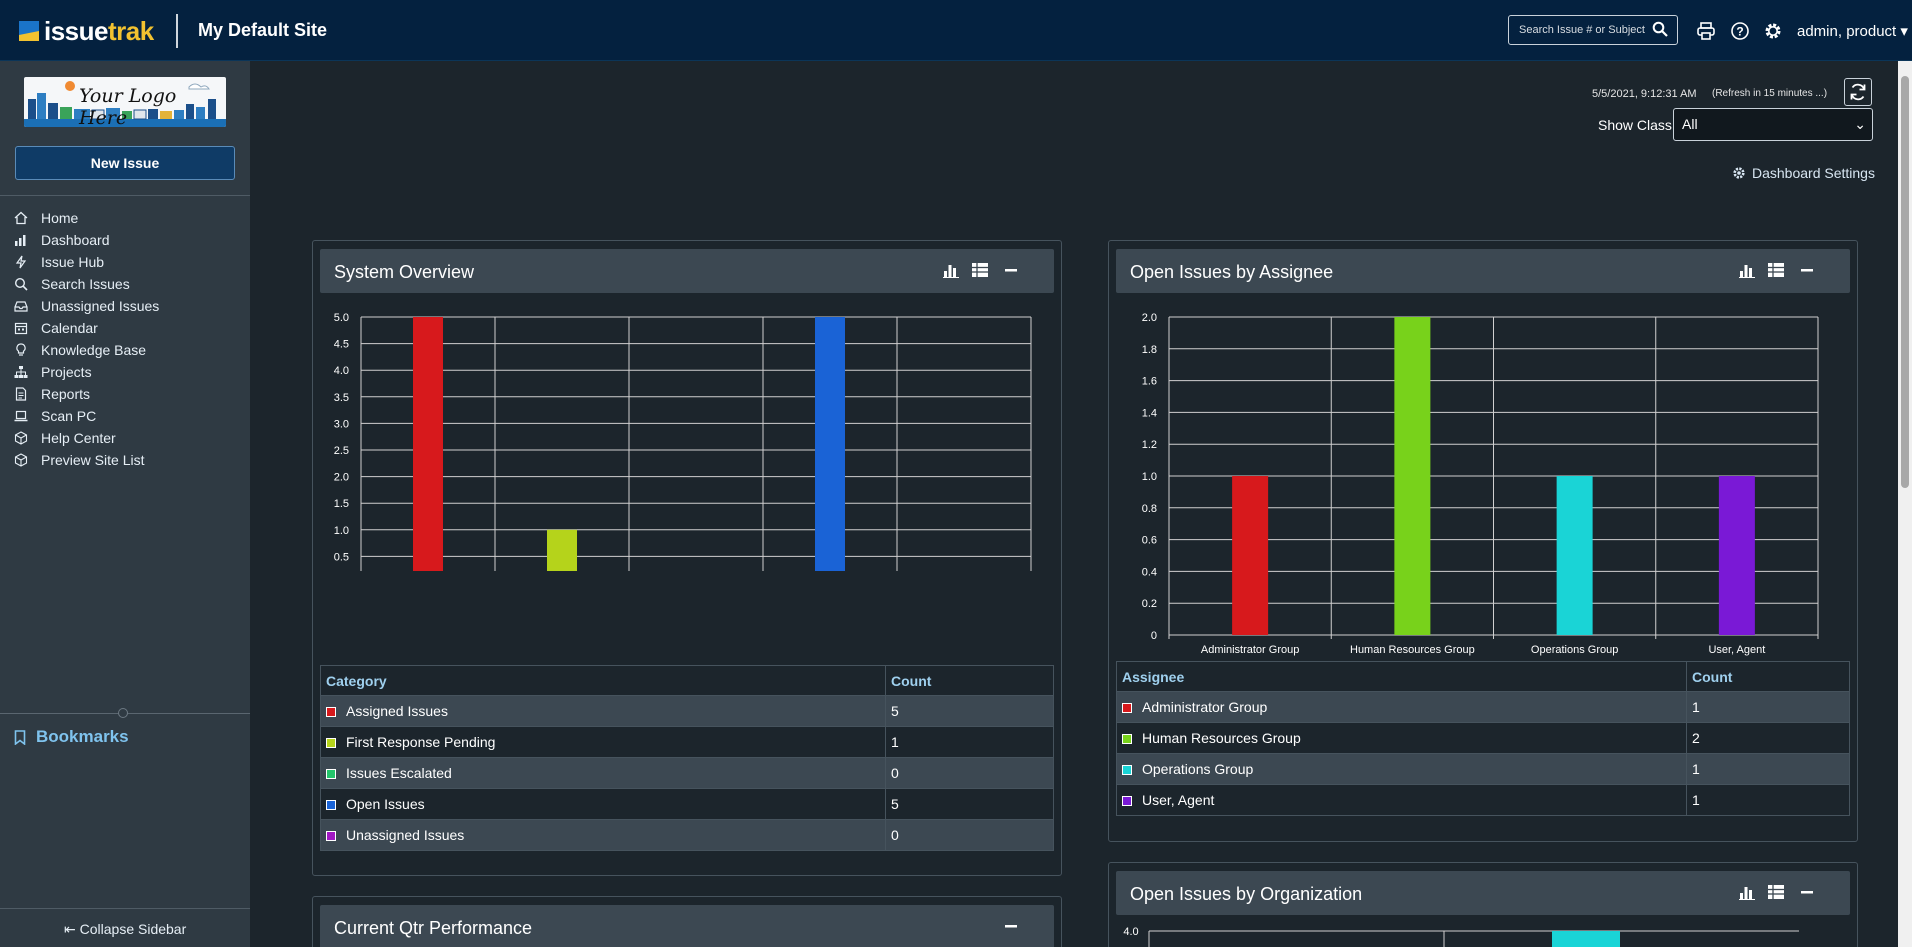 This screenshot has width=1912, height=947. I want to click on y-tick-label: 2.0, so click(1149, 318).